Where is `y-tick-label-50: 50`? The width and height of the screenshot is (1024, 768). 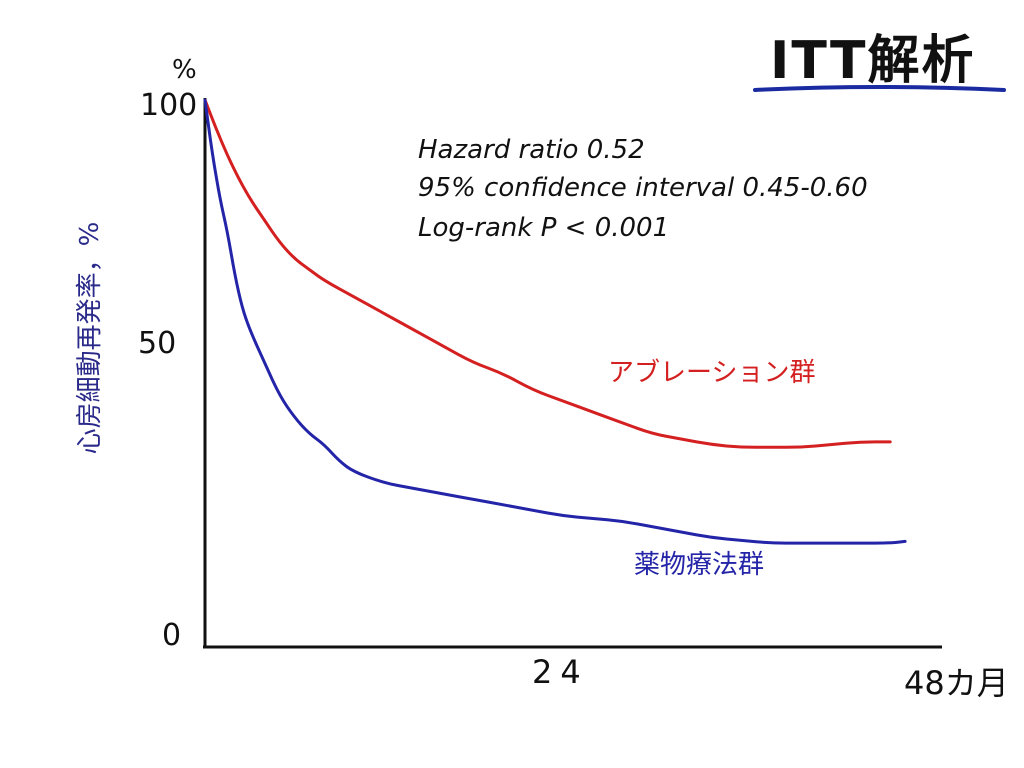 y-tick-label-50: 50 is located at coordinates (157, 343).